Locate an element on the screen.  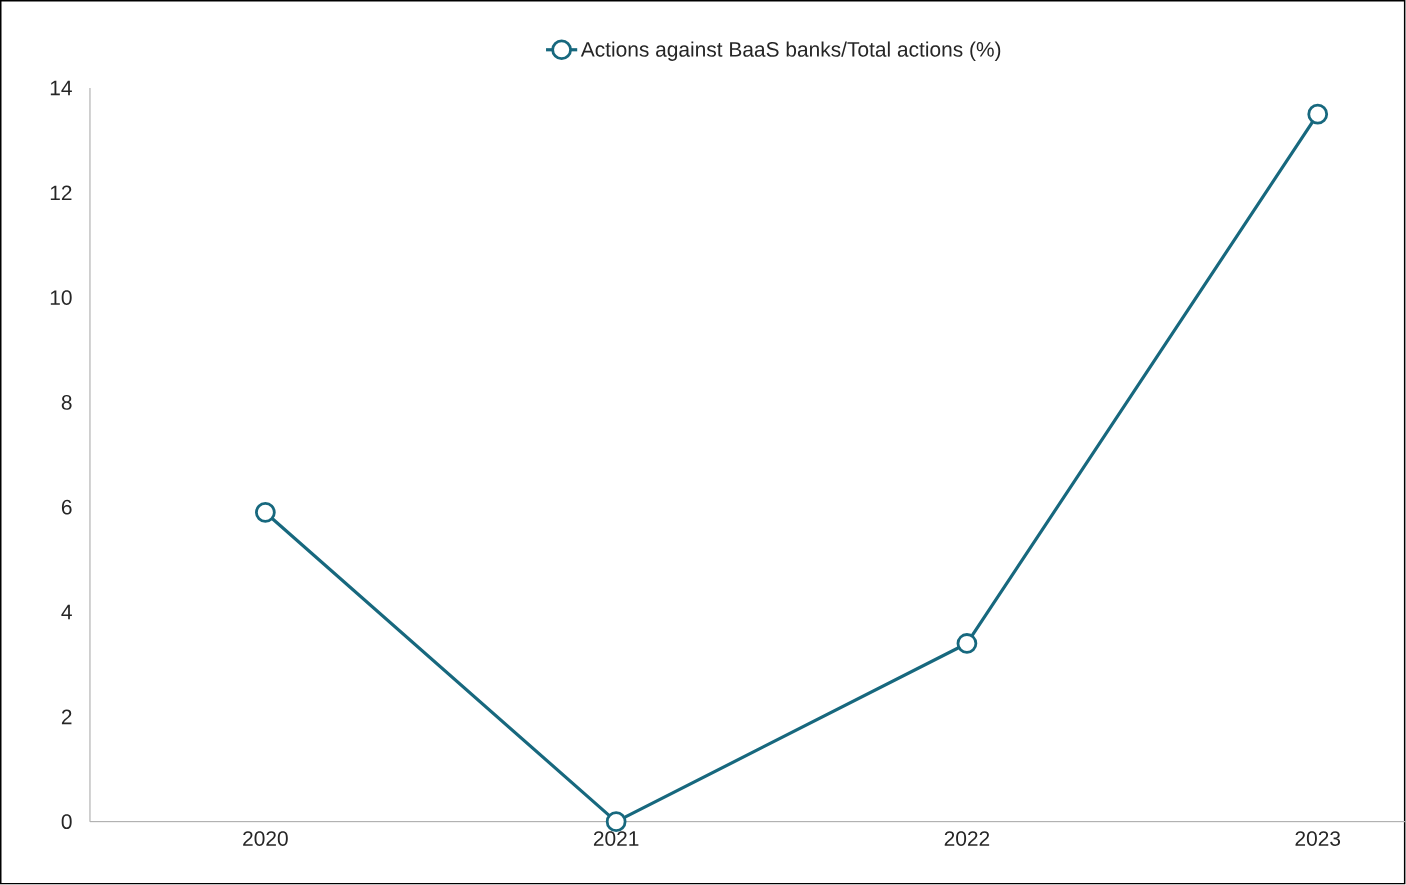
x-tick-label: 2021 is located at coordinates (616, 839).